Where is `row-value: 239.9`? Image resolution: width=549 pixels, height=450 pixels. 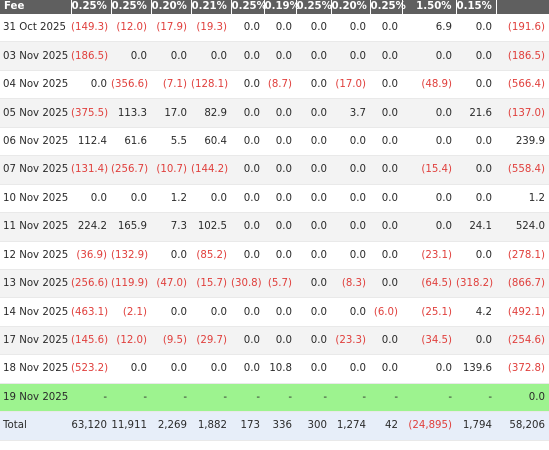 row-value: 239.9 is located at coordinates (522, 142).